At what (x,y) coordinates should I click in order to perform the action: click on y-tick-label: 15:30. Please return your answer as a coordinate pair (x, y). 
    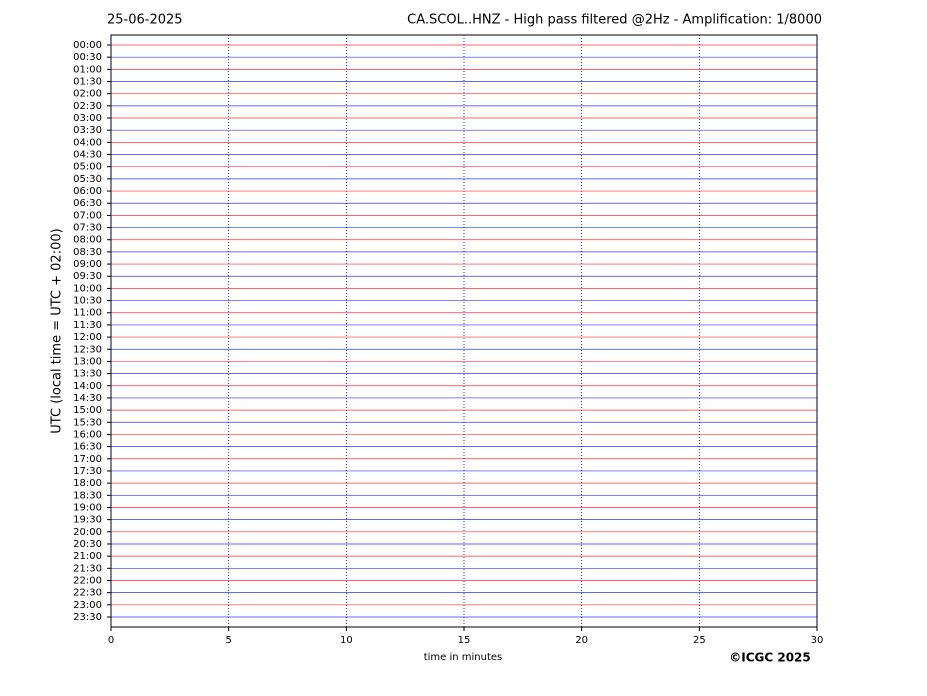
    Looking at the image, I should click on (87, 422).